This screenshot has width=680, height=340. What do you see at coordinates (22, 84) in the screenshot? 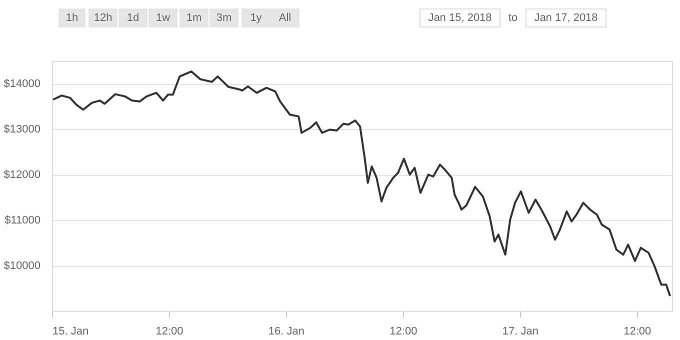
I see `y-tick-label: $14000` at bounding box center [22, 84].